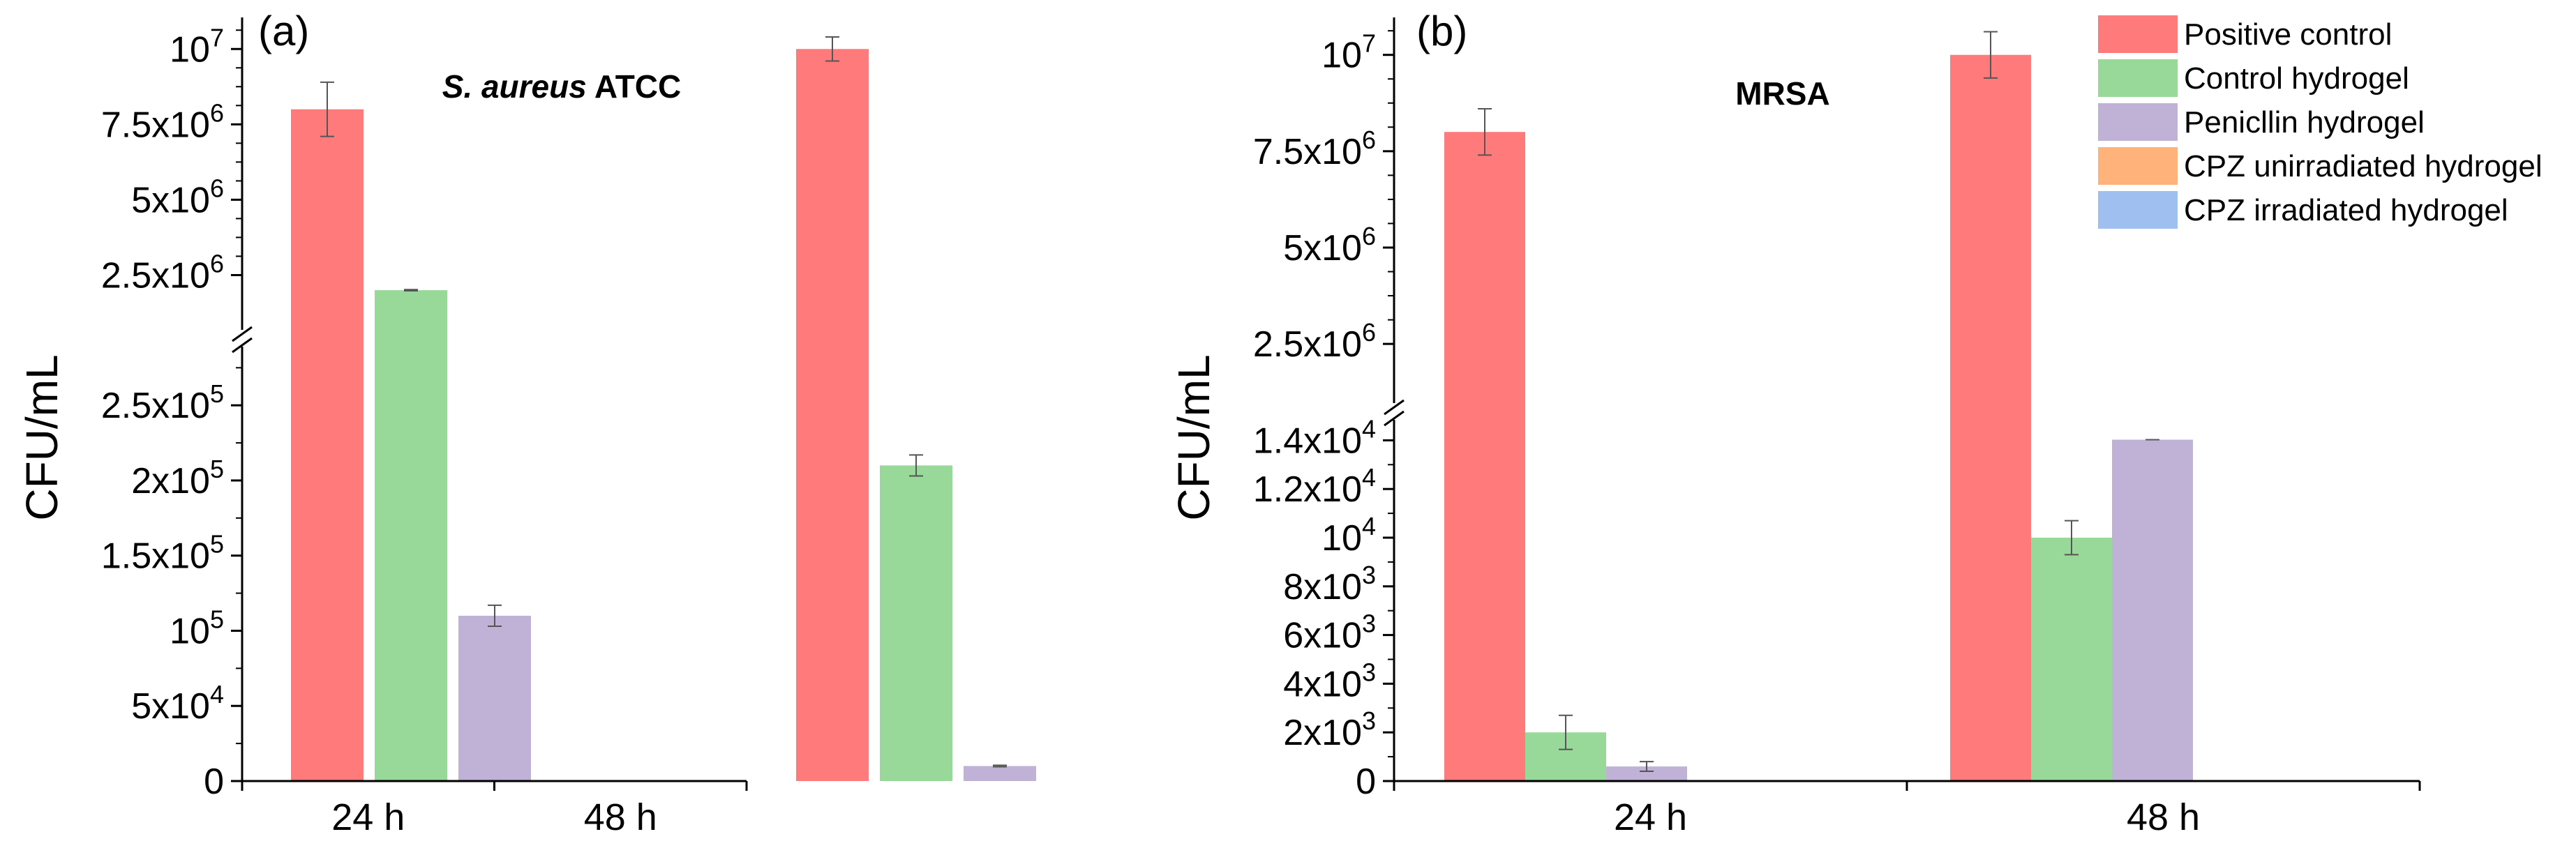 The height and width of the screenshot is (848, 2576). What do you see at coordinates (162, 402) in the screenshot?
I see `y-tick-label: 2.5x10⁵` at bounding box center [162, 402].